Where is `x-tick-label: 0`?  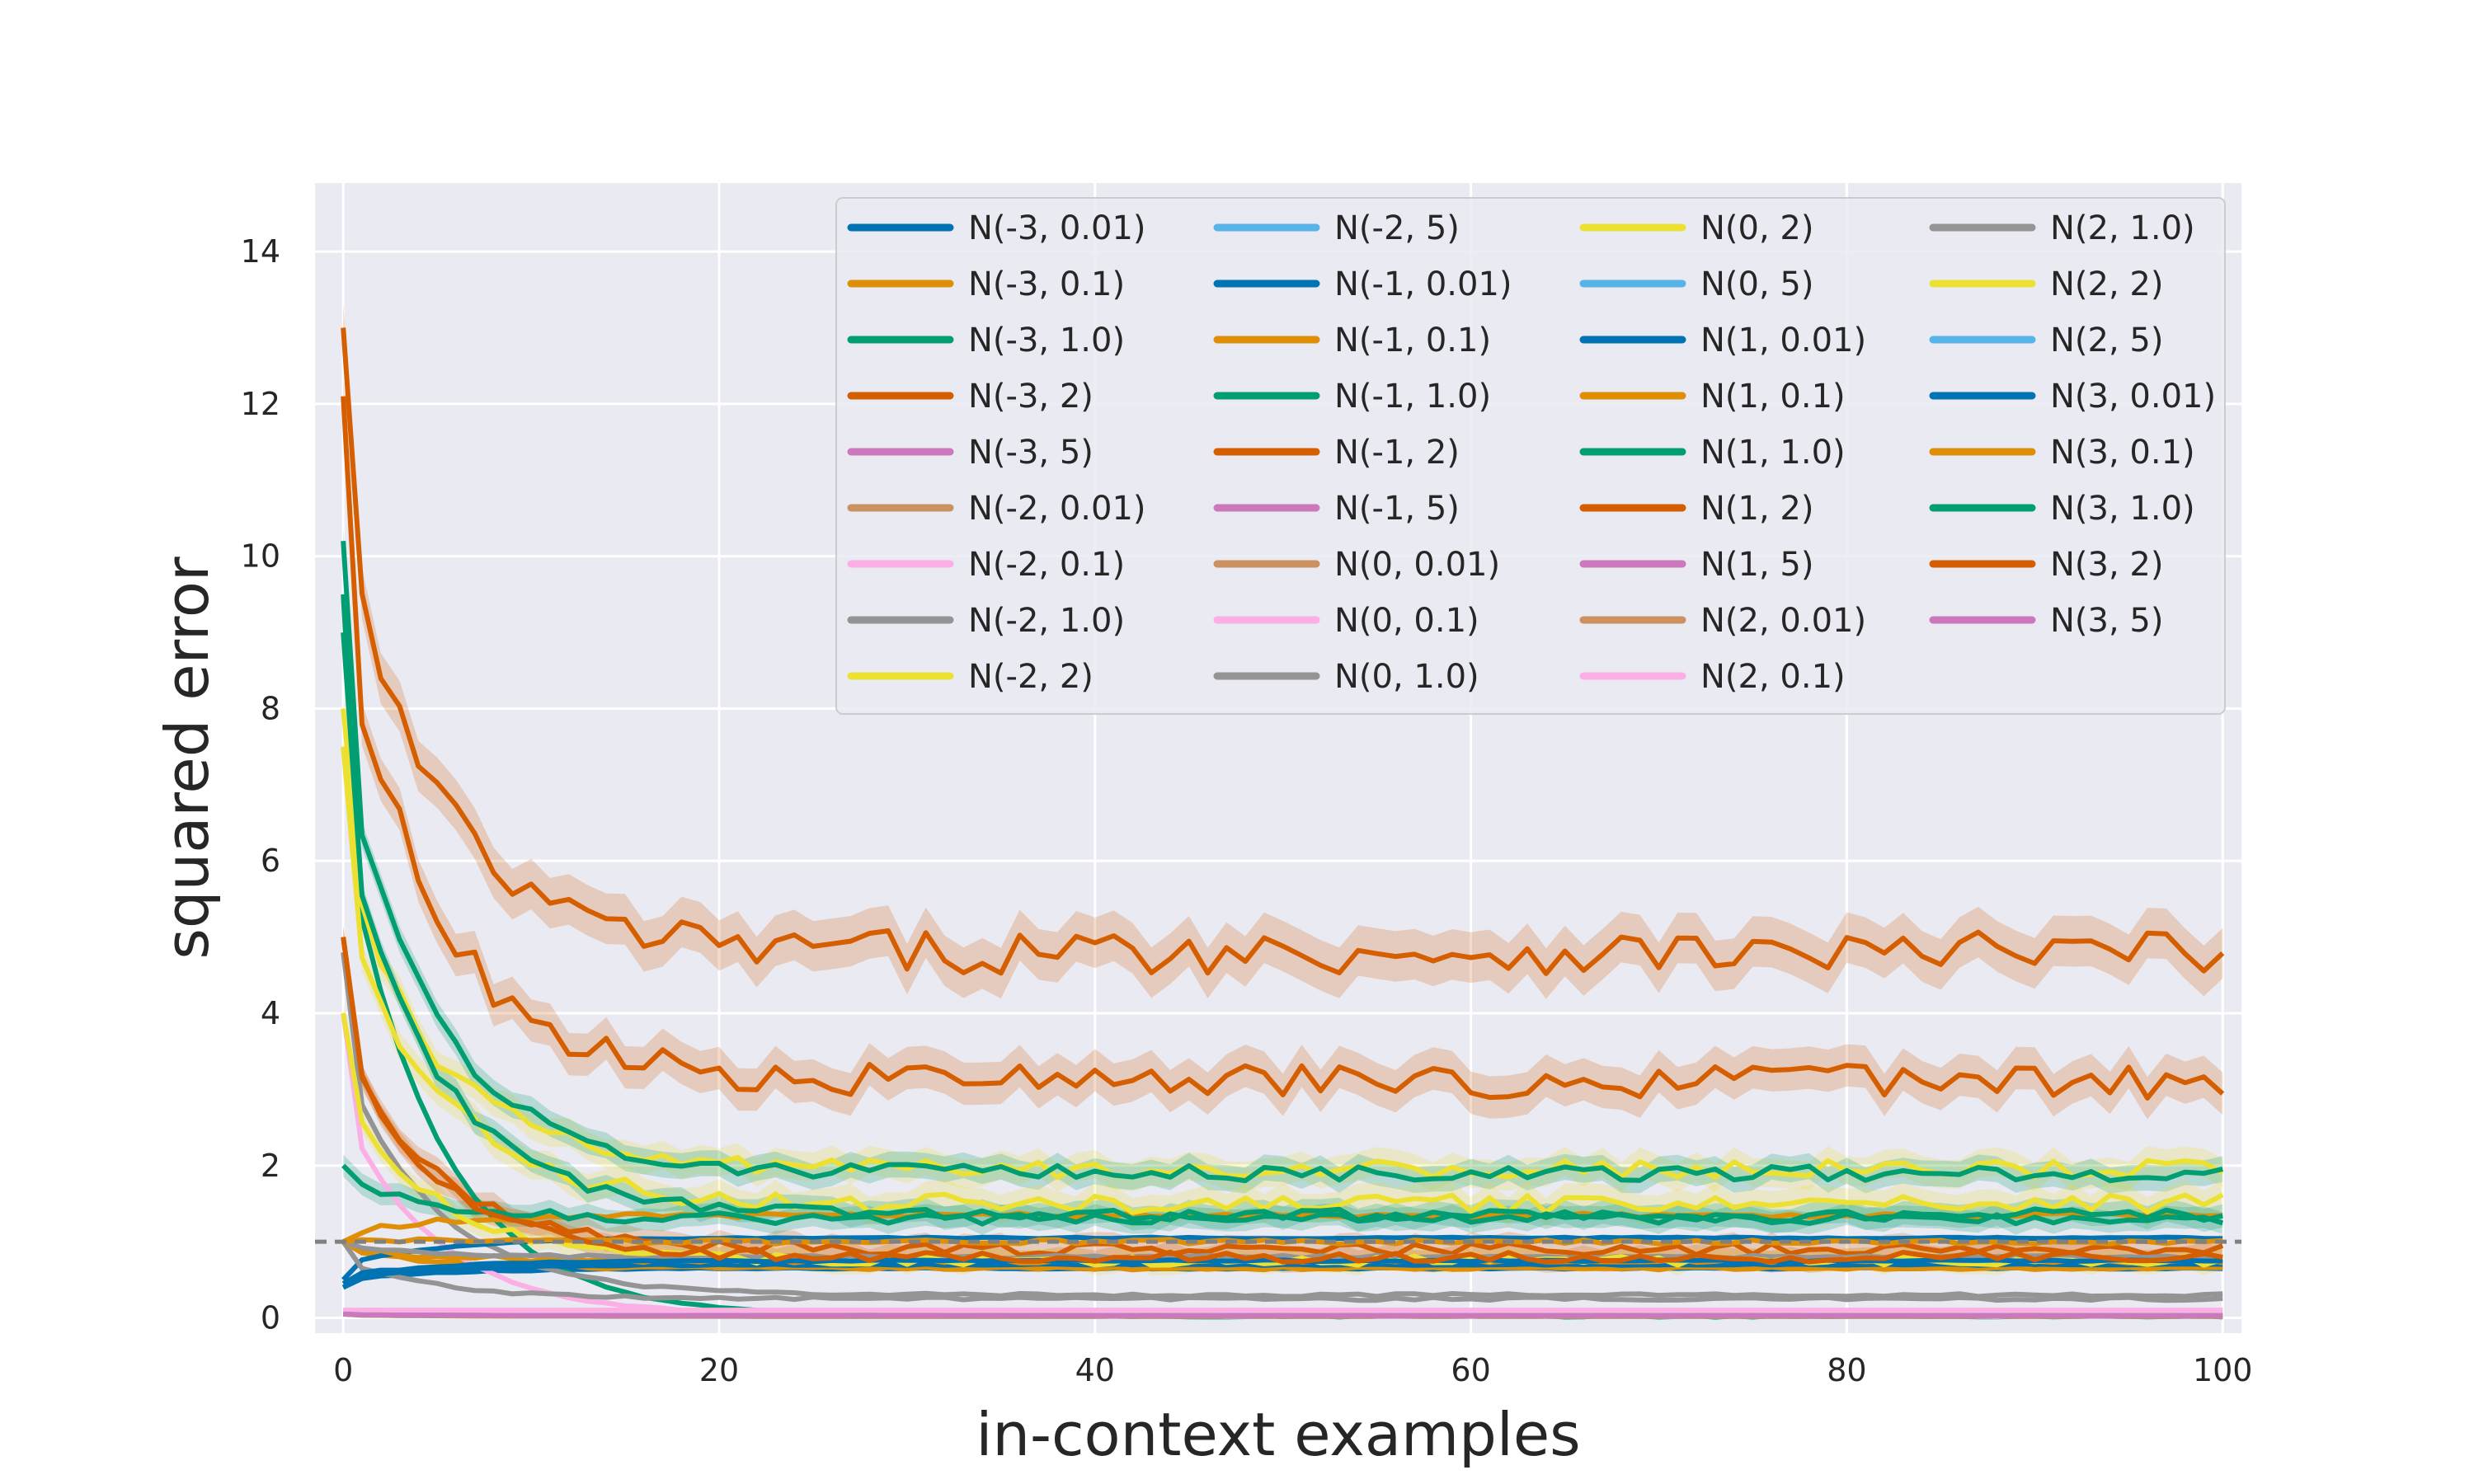
x-tick-label: 0 is located at coordinates (343, 1370).